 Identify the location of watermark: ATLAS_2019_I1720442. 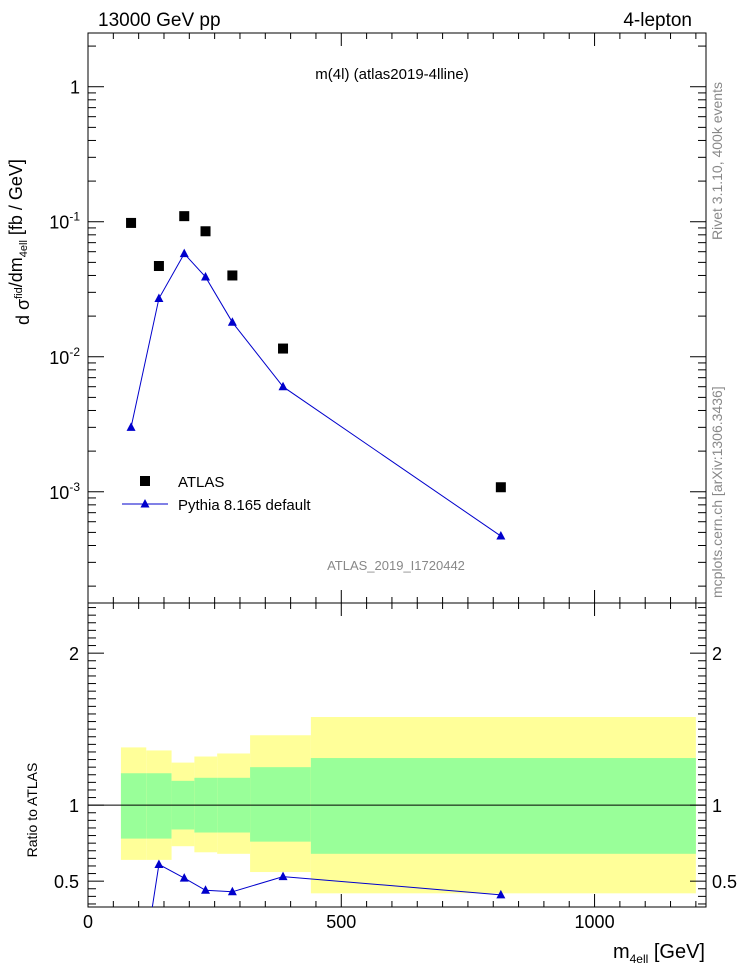
(396, 565).